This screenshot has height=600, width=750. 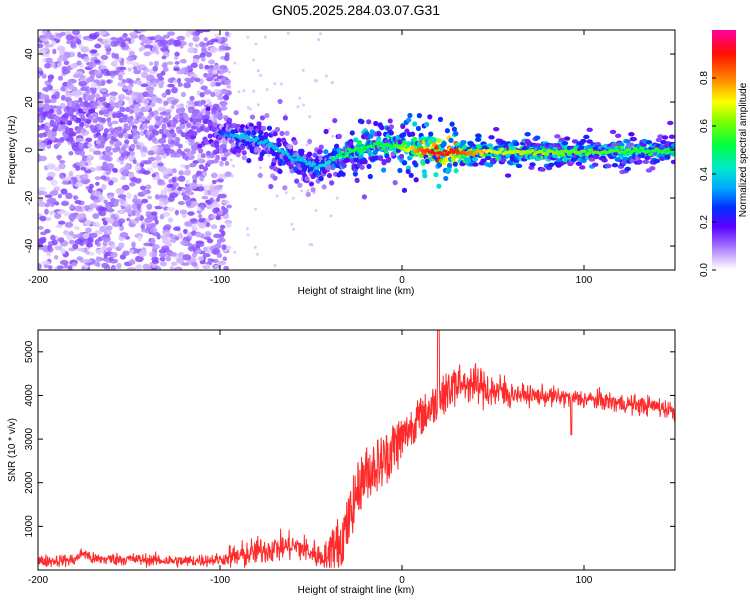 What do you see at coordinates (356, 10) in the screenshot?
I see `figure-title: GN05.2025.284.03.07.G31` at bounding box center [356, 10].